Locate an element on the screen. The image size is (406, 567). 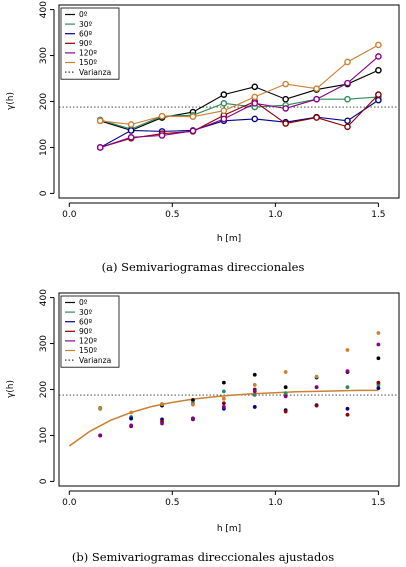
fitted-model-curve is located at coordinates (223, 418).